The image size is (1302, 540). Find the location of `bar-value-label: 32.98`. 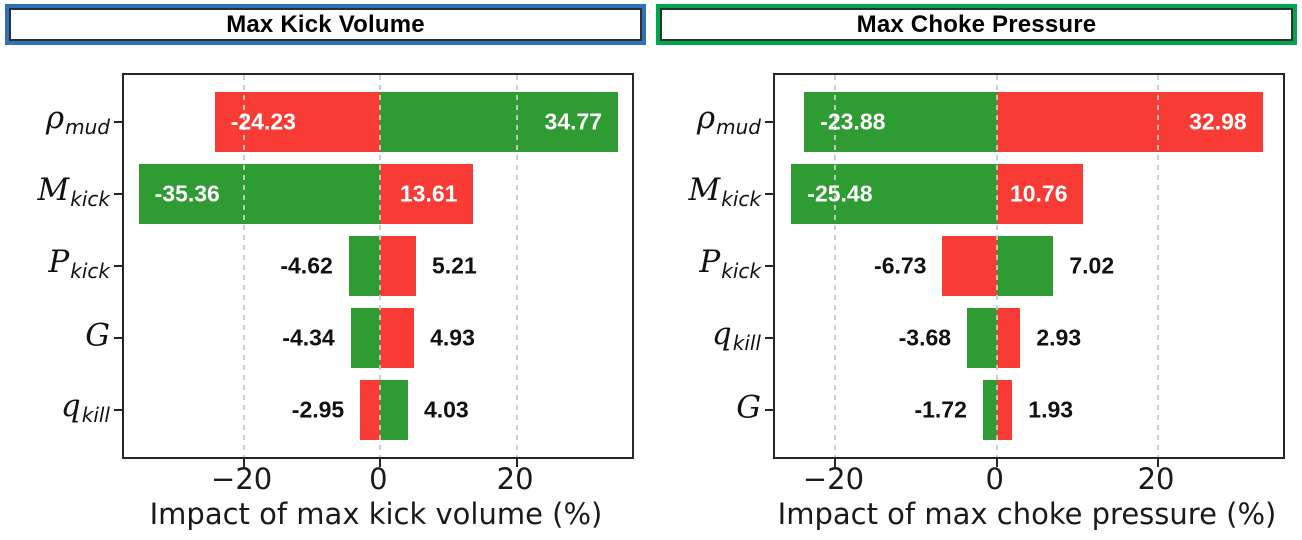

bar-value-label: 32.98 is located at coordinates (1218, 121).